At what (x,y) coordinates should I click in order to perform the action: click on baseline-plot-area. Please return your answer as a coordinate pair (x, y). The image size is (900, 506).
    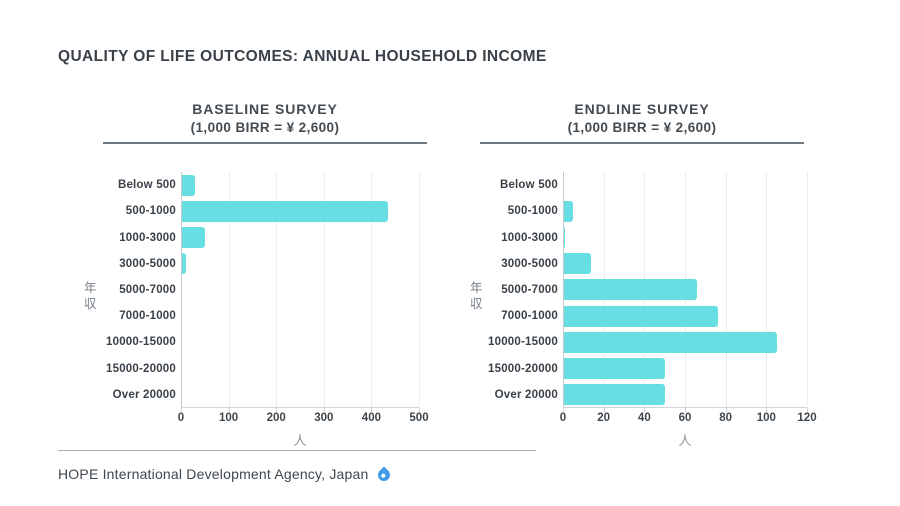
    Looking at the image, I should click on (300, 292).